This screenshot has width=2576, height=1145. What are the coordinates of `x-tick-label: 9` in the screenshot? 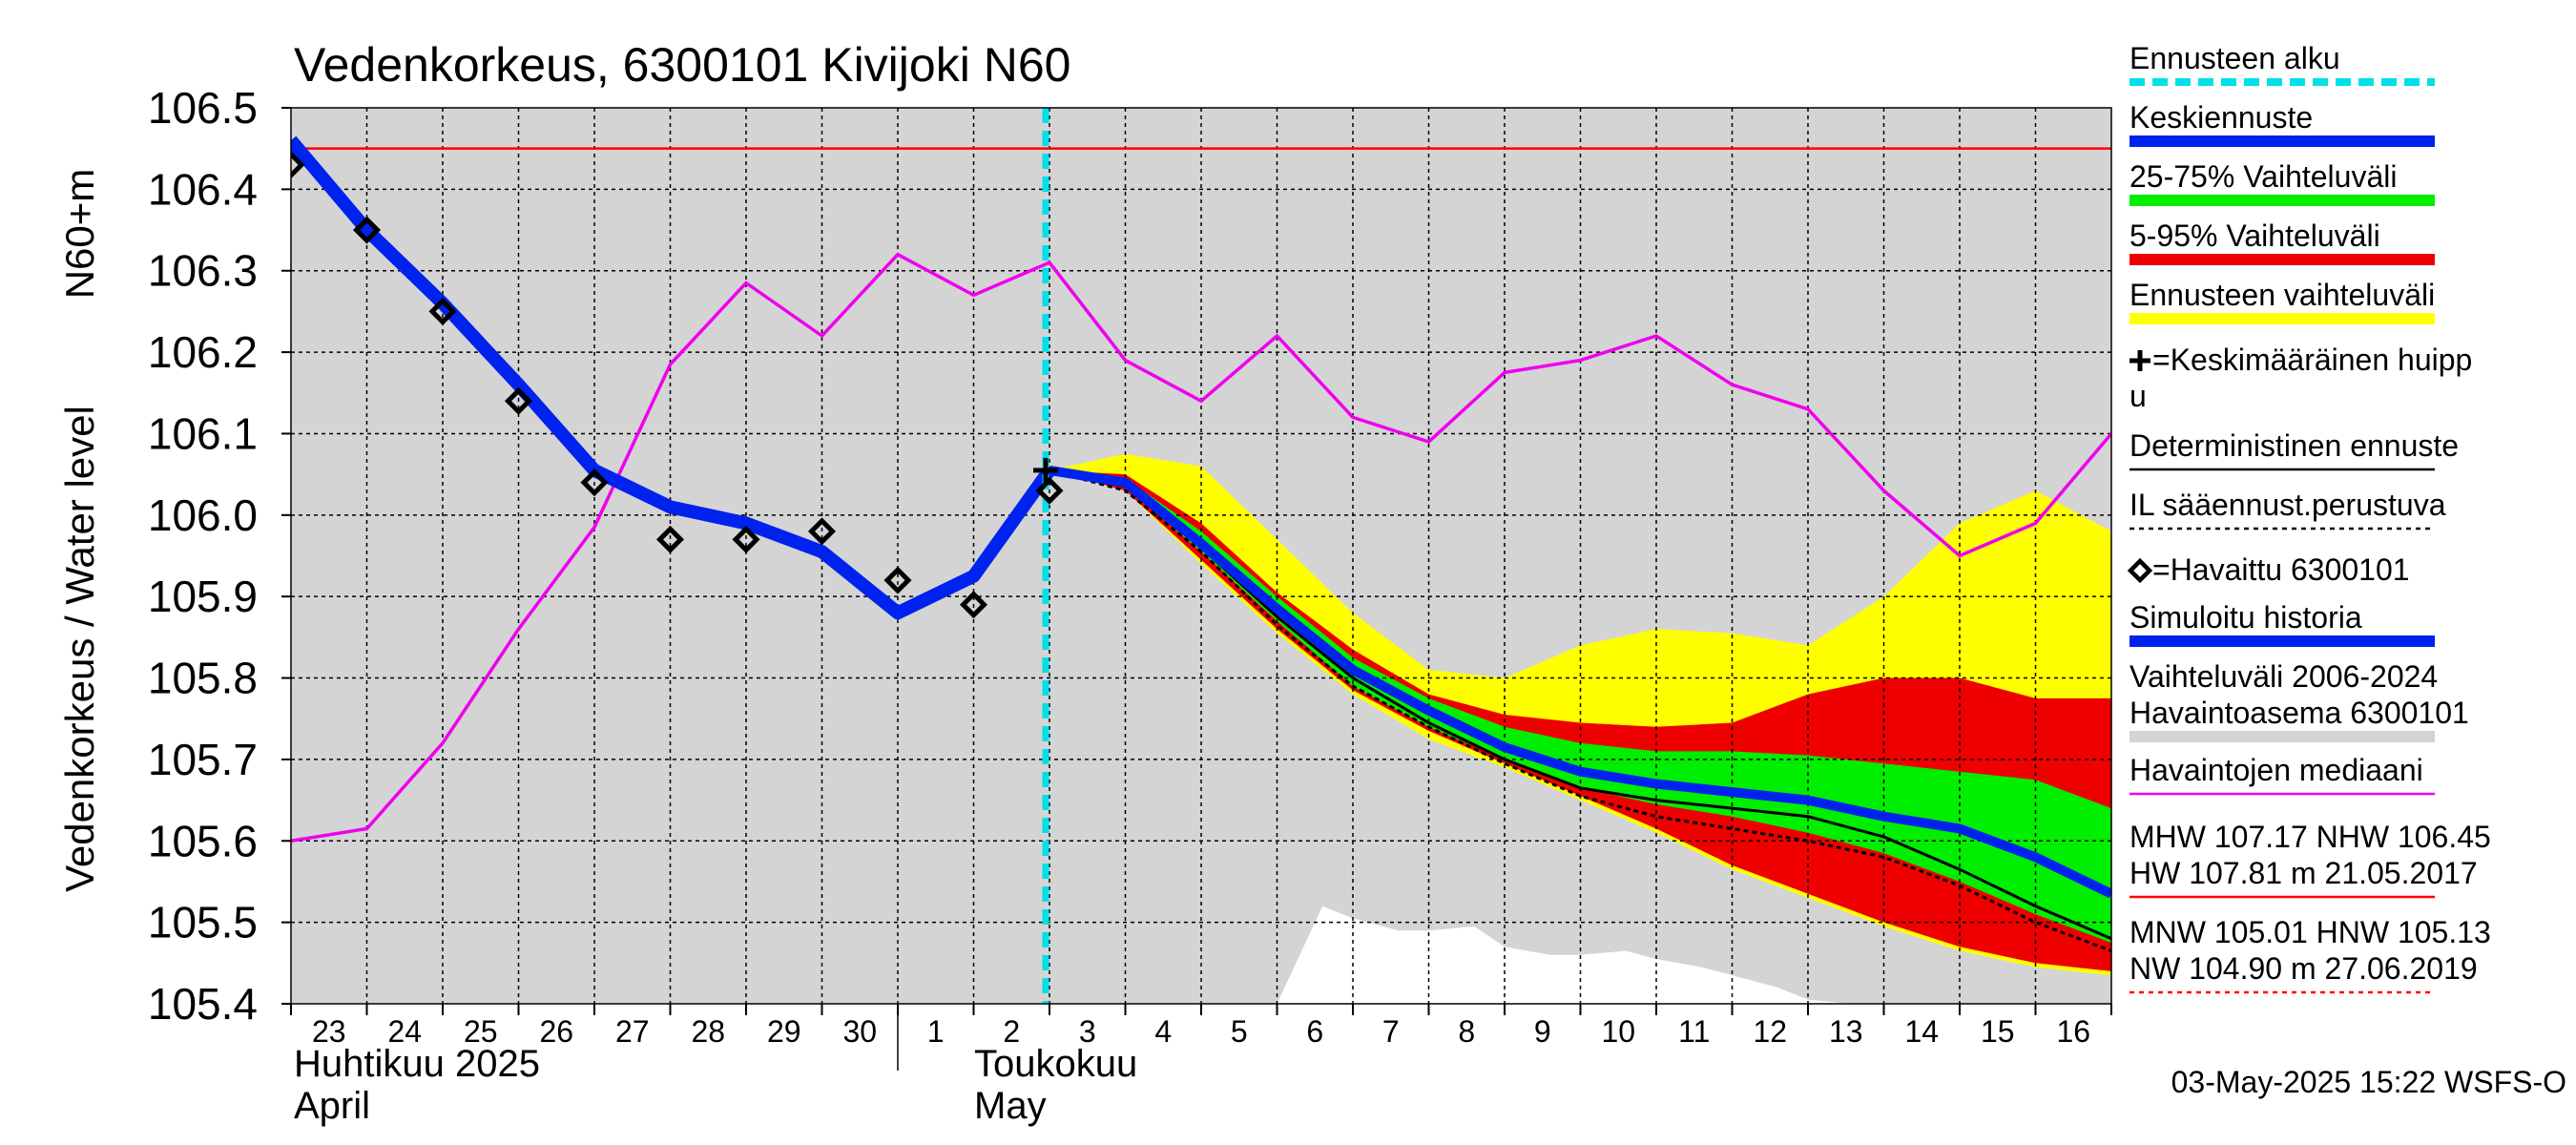 It's located at (1542, 1031).